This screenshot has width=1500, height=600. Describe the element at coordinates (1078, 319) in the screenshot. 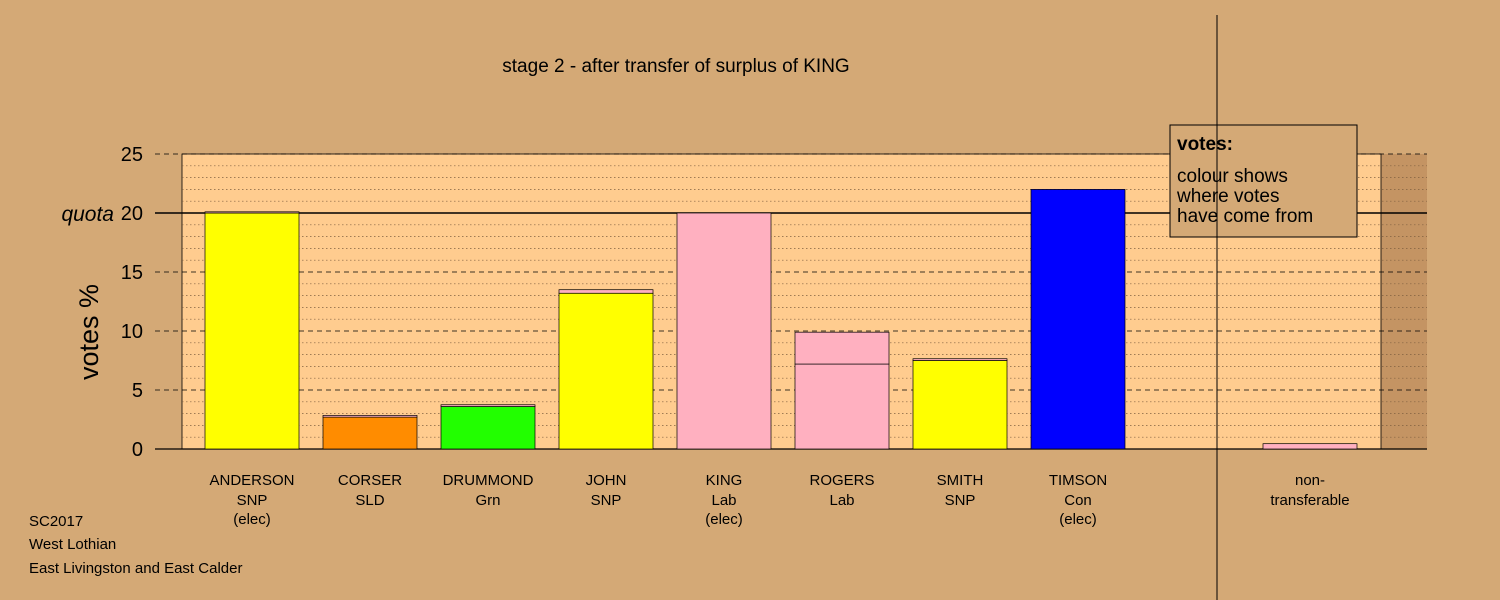

I see `bar-timson-segment` at that location.